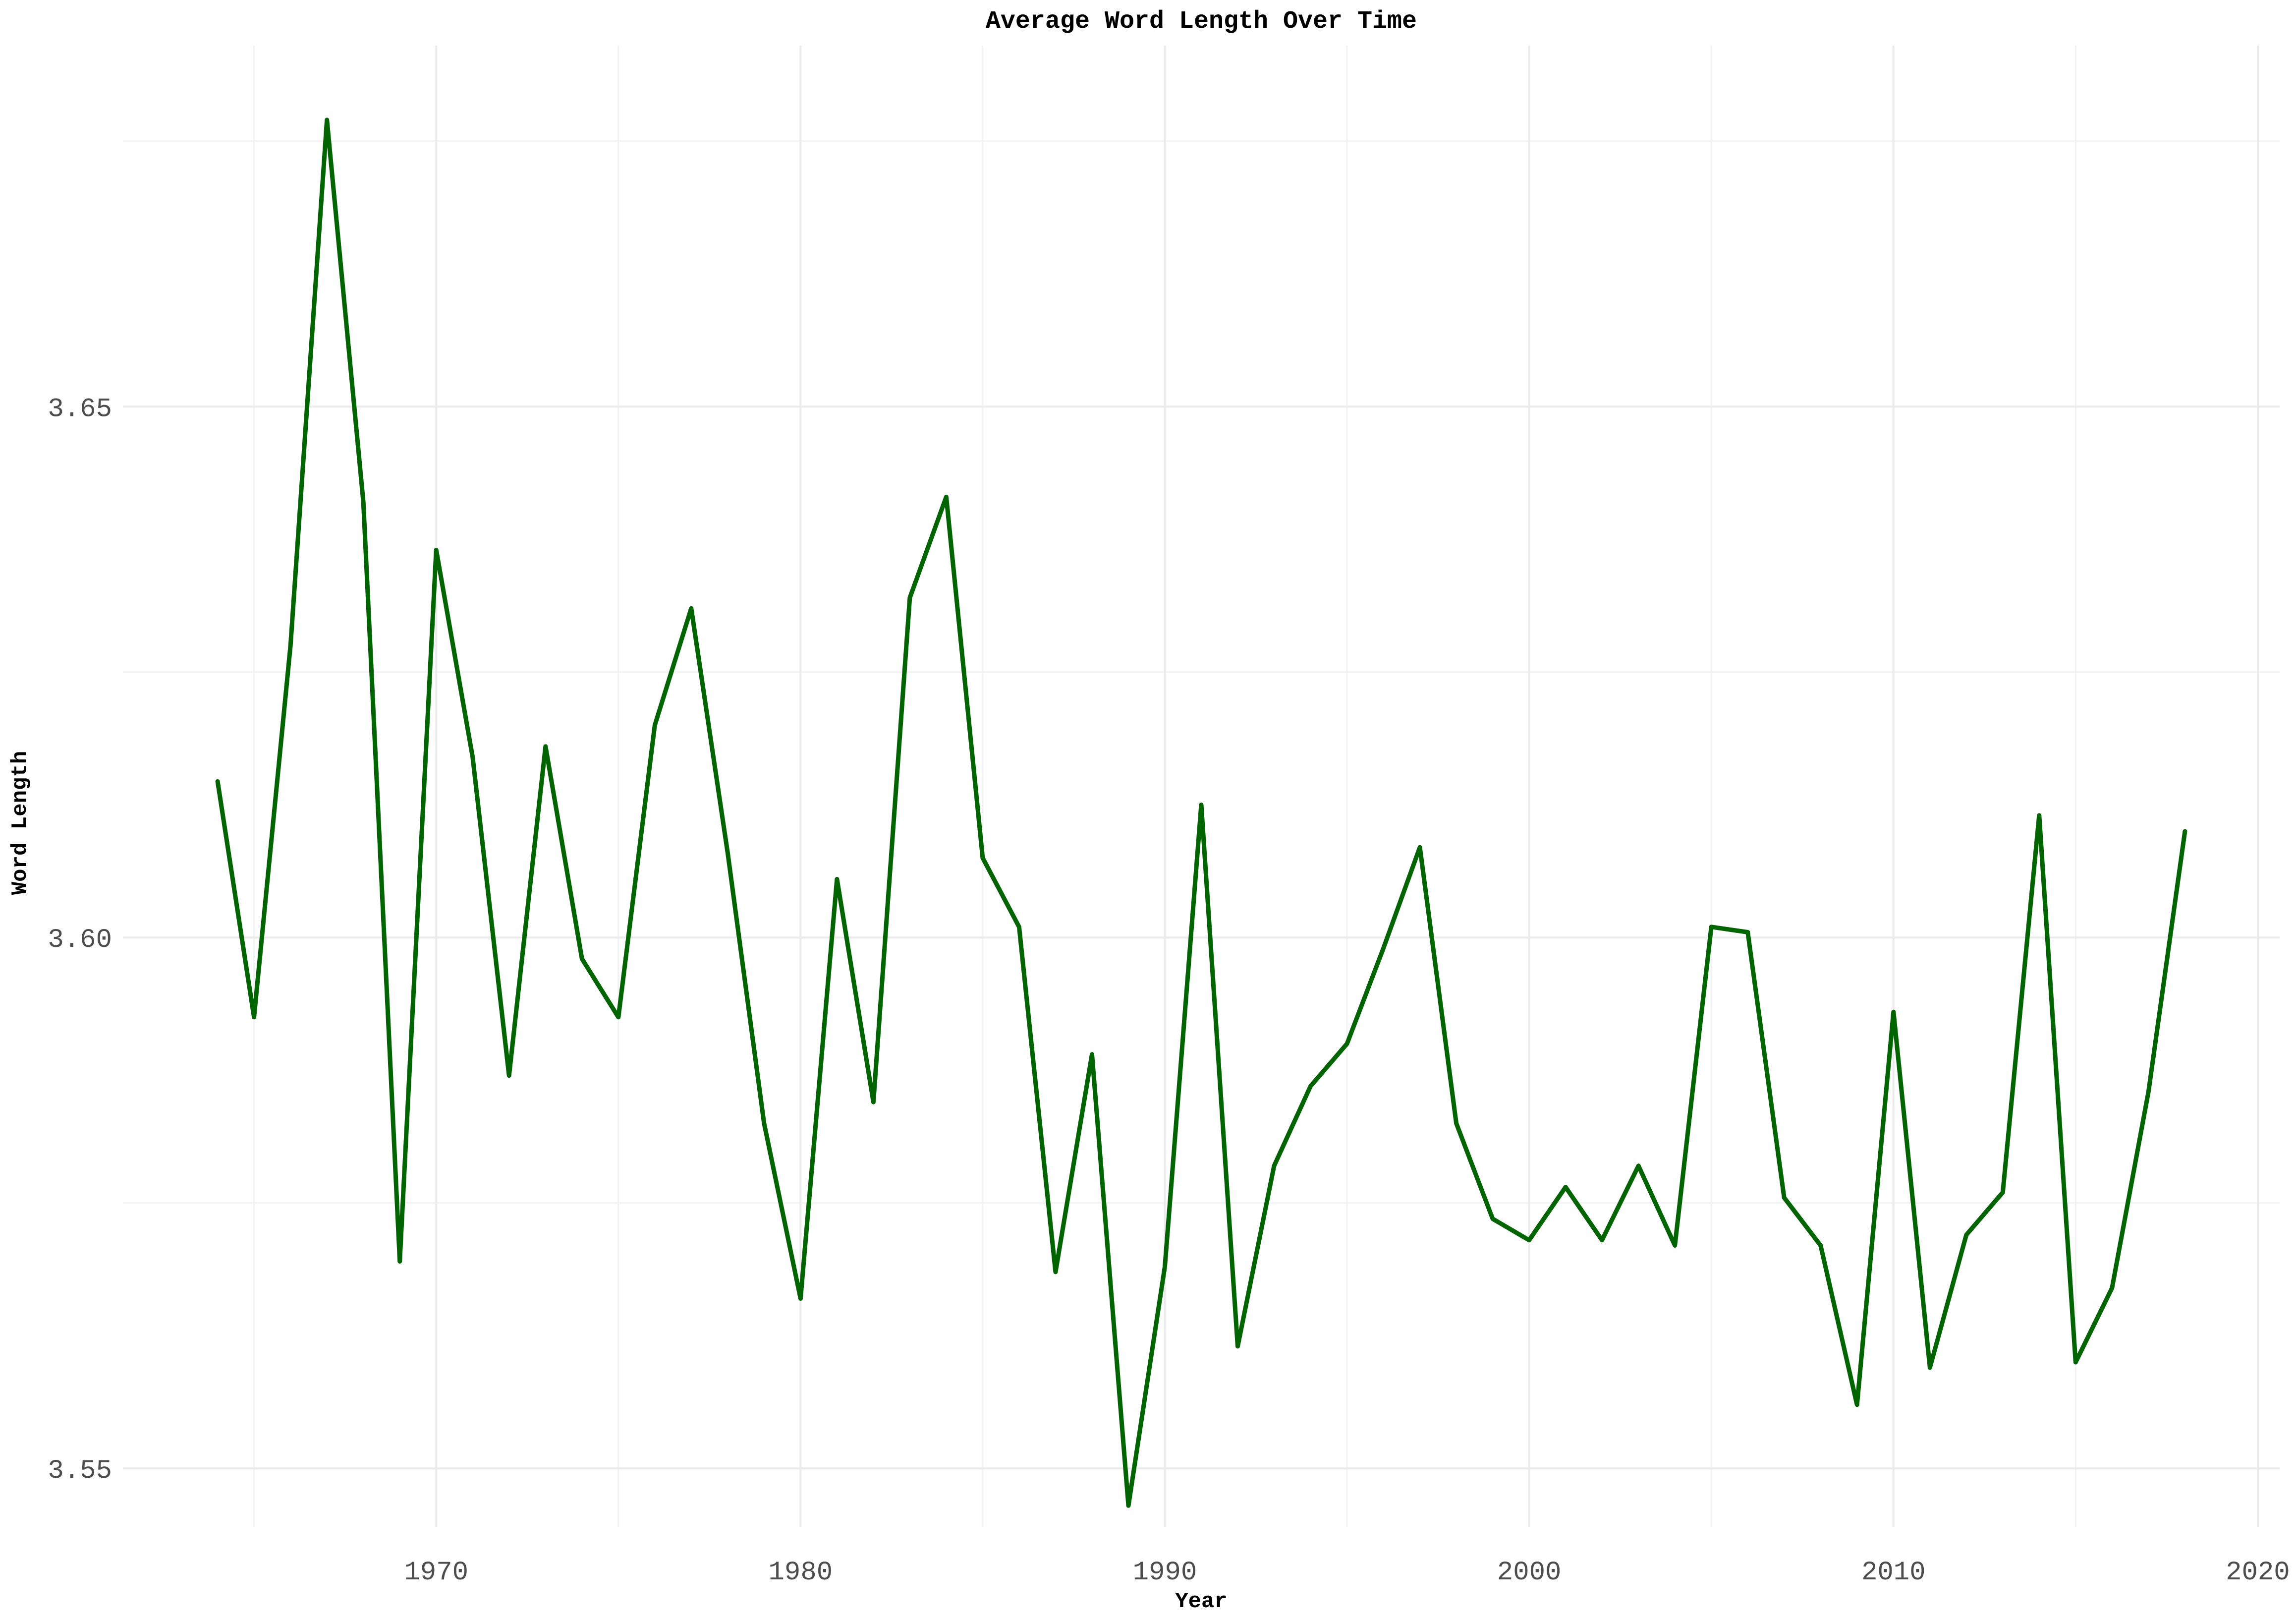  What do you see at coordinates (1165, 1573) in the screenshot?
I see `x-tick-label: 1990` at bounding box center [1165, 1573].